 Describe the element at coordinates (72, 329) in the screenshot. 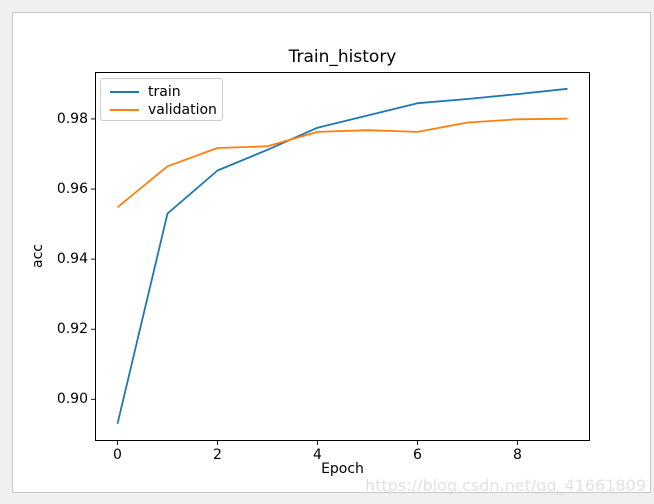

I see `y-tick-label: 0.92` at that location.